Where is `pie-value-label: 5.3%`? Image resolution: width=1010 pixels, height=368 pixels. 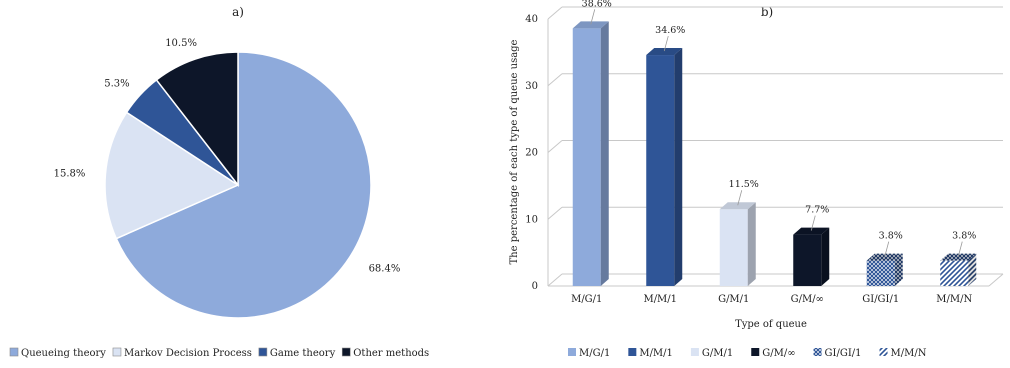
pie-value-label: 5.3% is located at coordinates (116, 84).